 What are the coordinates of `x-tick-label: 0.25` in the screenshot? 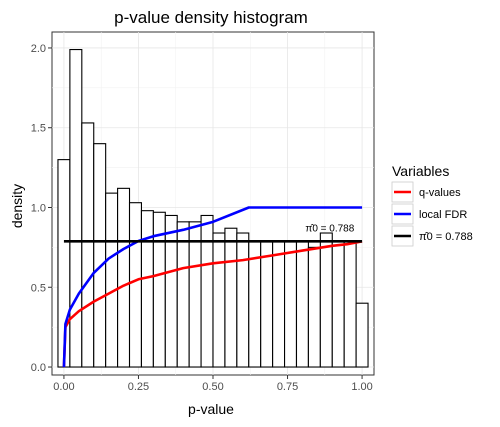 It's located at (138, 387).